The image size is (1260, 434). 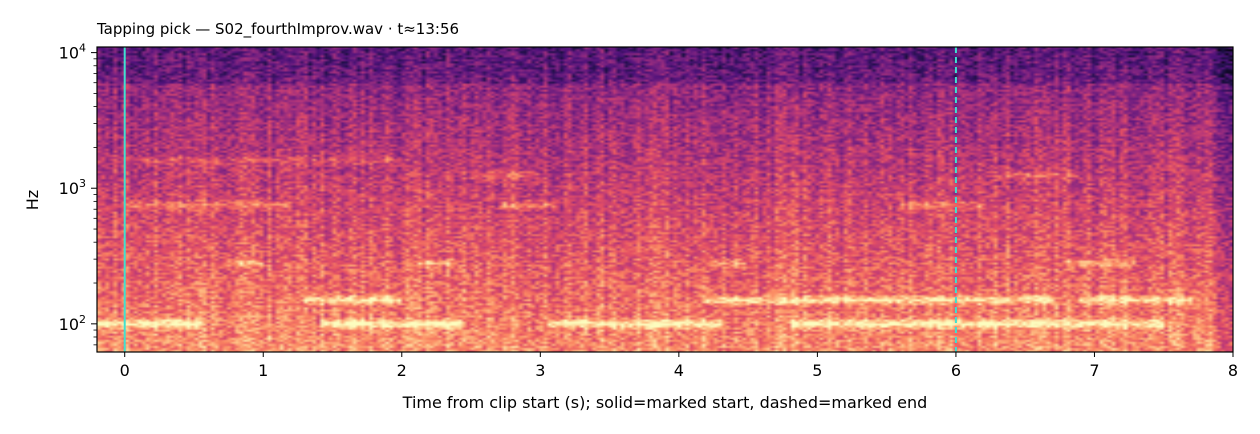 I want to click on x-tick-label: 1, so click(x=263, y=370).